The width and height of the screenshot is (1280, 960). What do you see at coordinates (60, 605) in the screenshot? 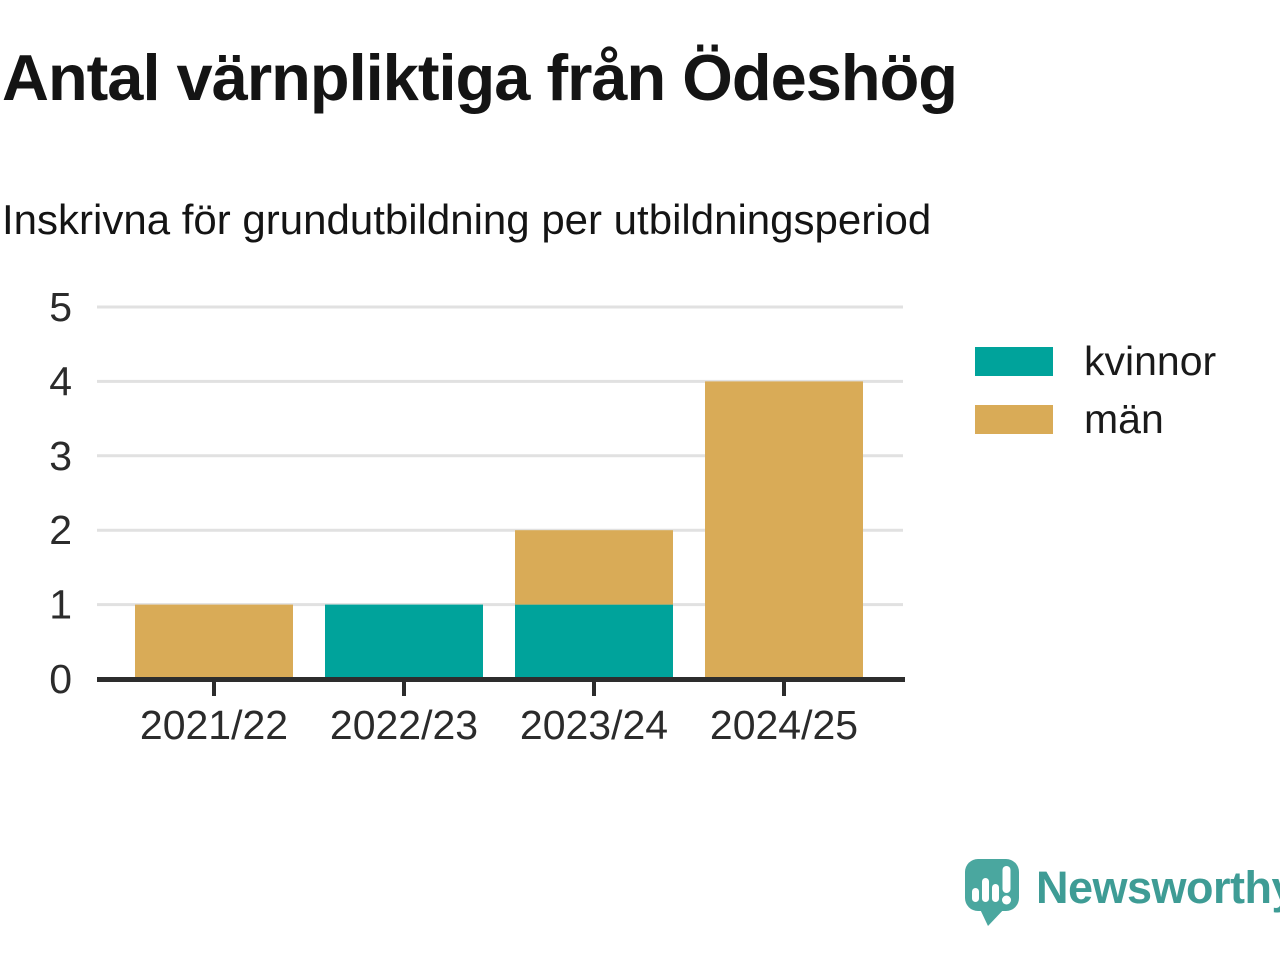
I see `y-axis-tick-label: 1` at bounding box center [60, 605].